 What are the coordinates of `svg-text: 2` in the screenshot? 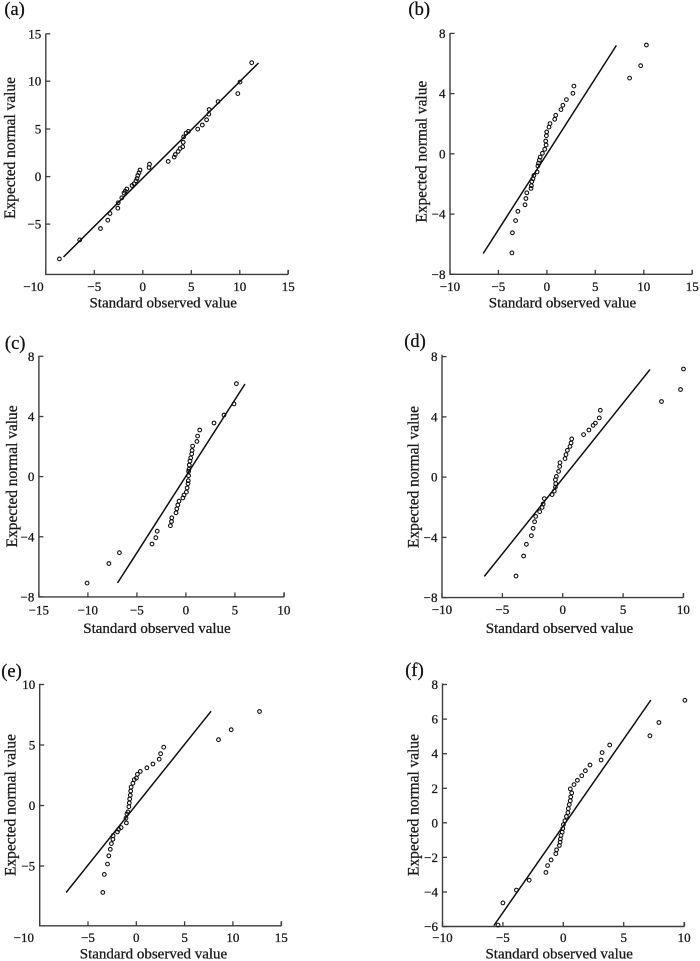 It's located at (435, 788).